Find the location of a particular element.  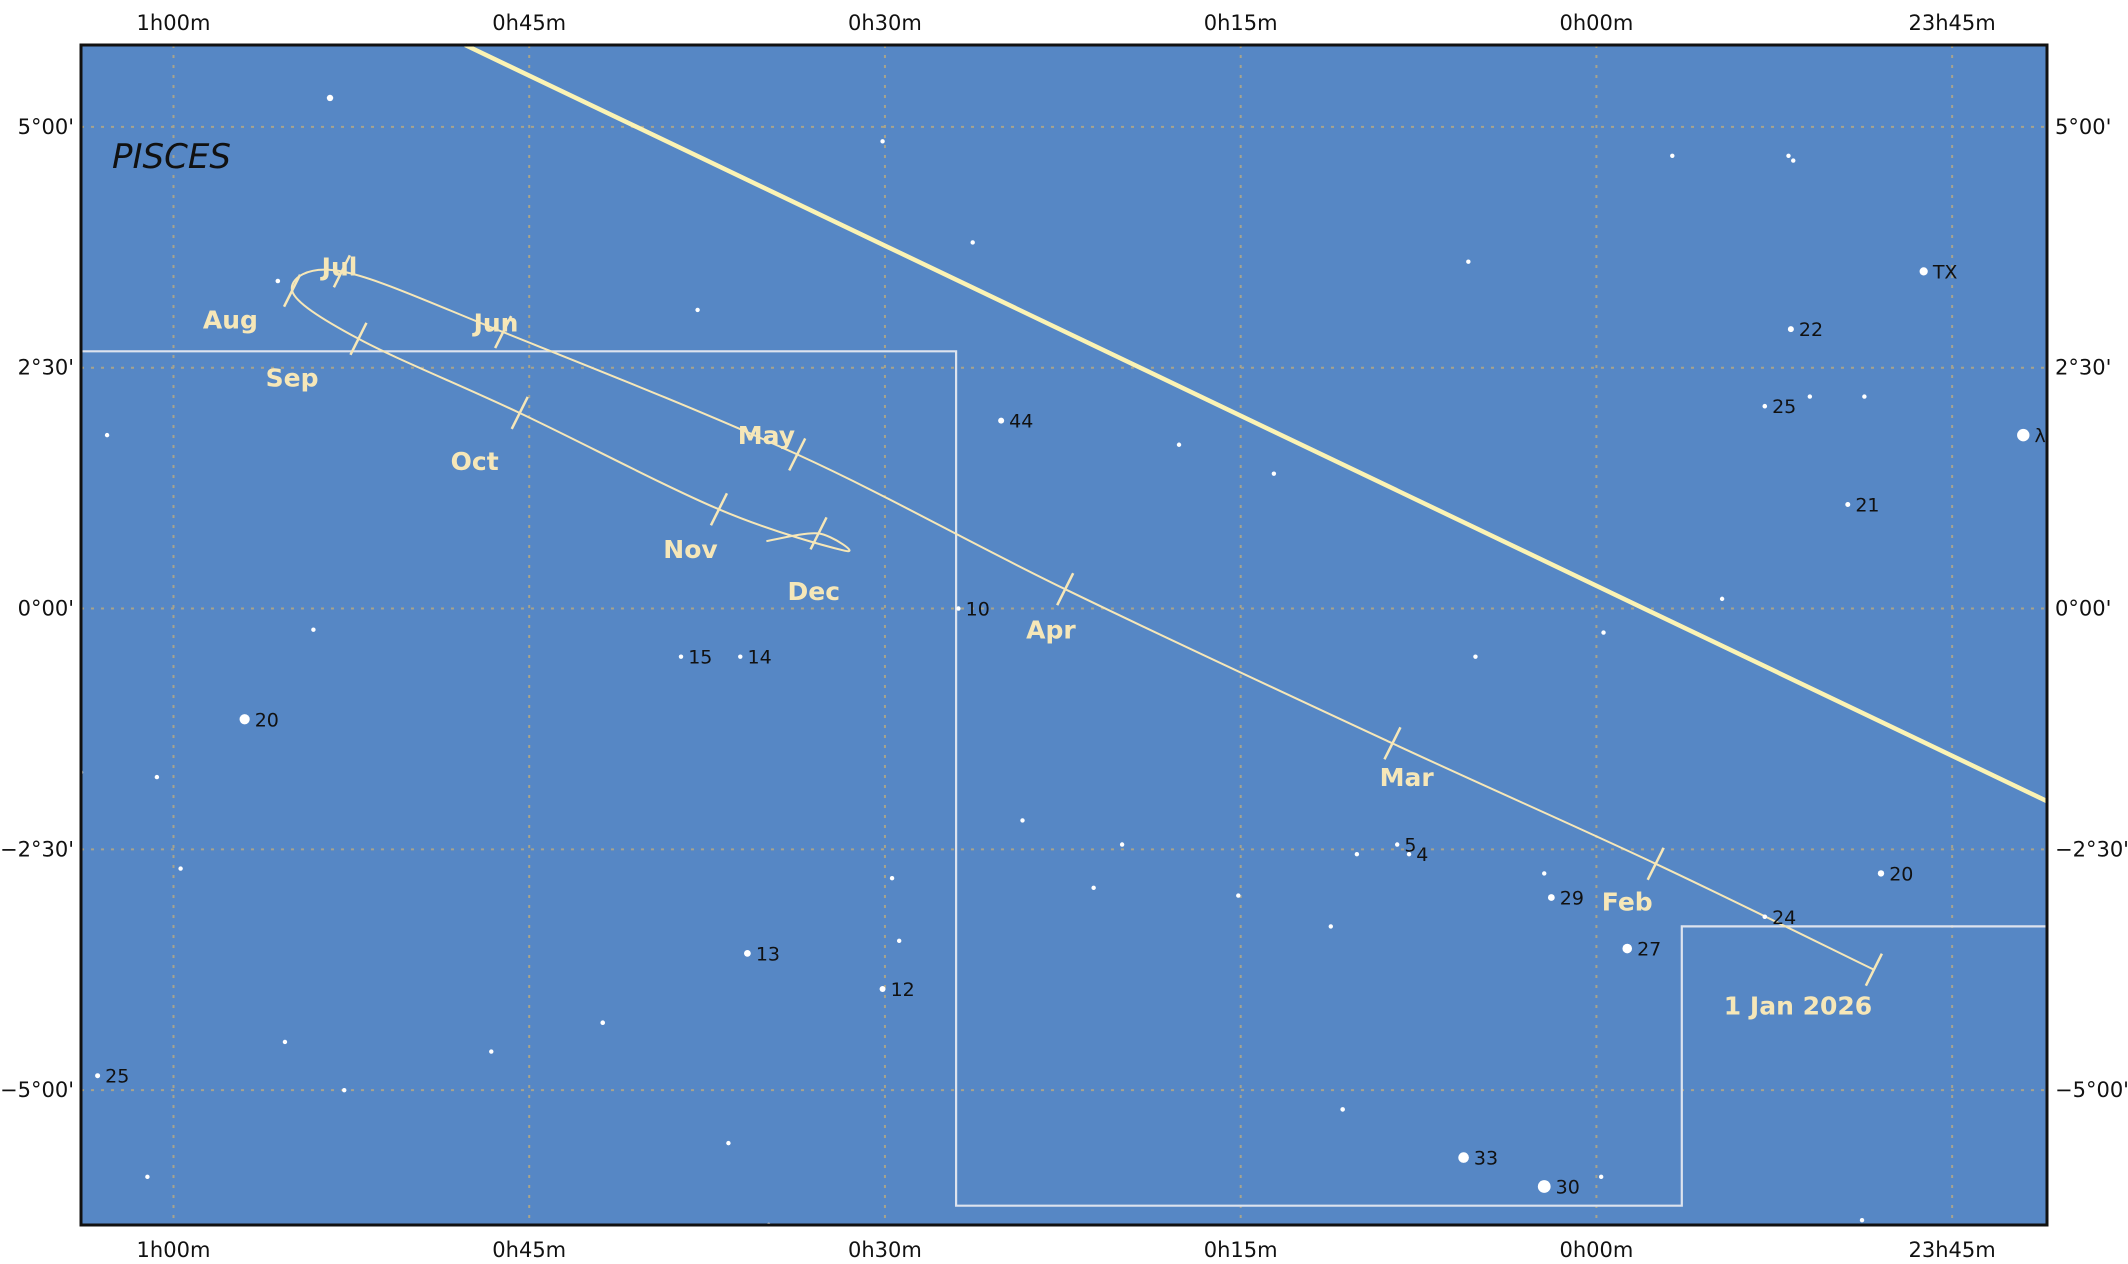

month-label: Aug is located at coordinates (230, 320).